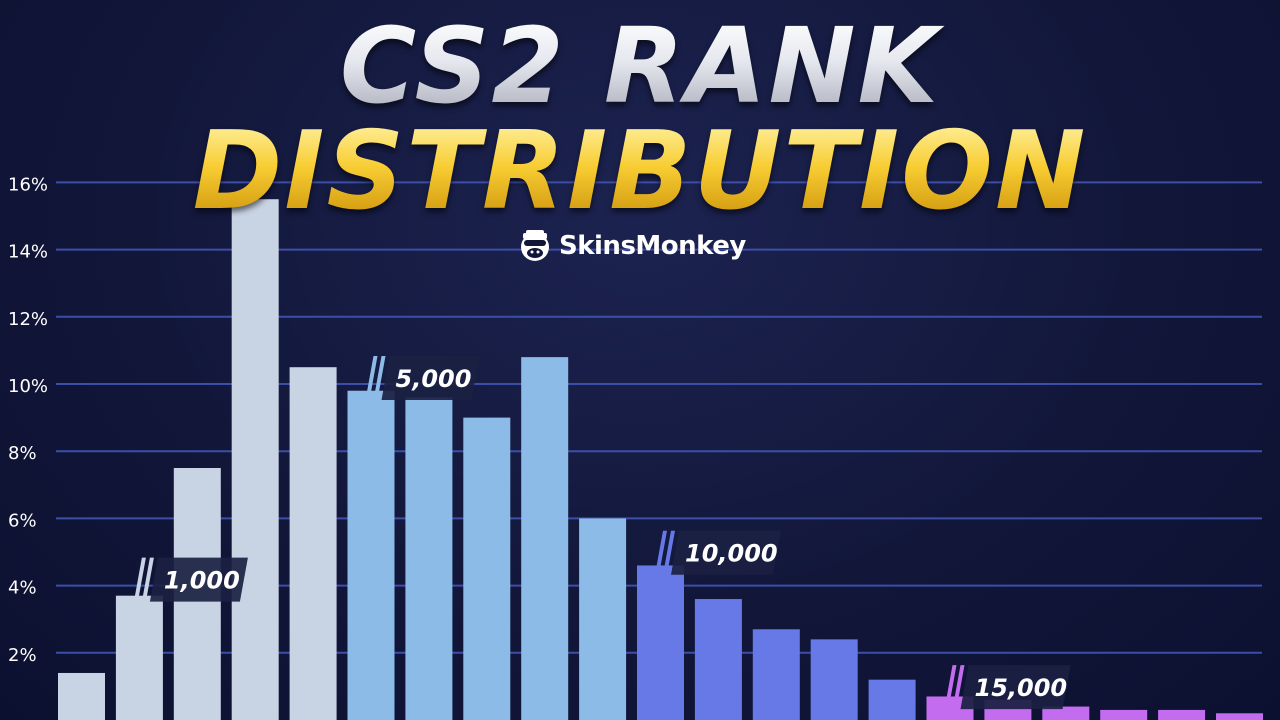 This screenshot has width=1280, height=720. What do you see at coordinates (28, 319) in the screenshot?
I see `y-tick-label: 12%` at bounding box center [28, 319].